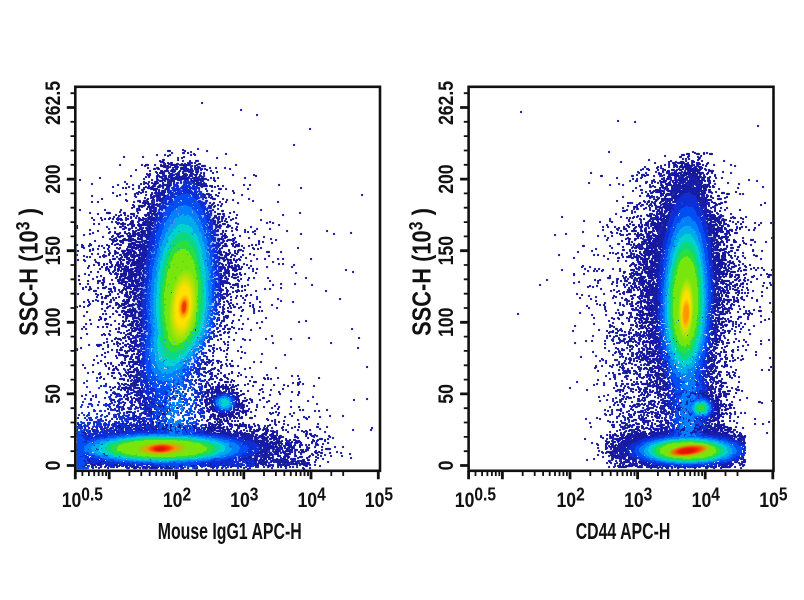 This screenshot has width=804, height=600. What do you see at coordinates (421, 272) in the screenshot?
I see `svg-text: SSC-H (103 )` at bounding box center [421, 272].